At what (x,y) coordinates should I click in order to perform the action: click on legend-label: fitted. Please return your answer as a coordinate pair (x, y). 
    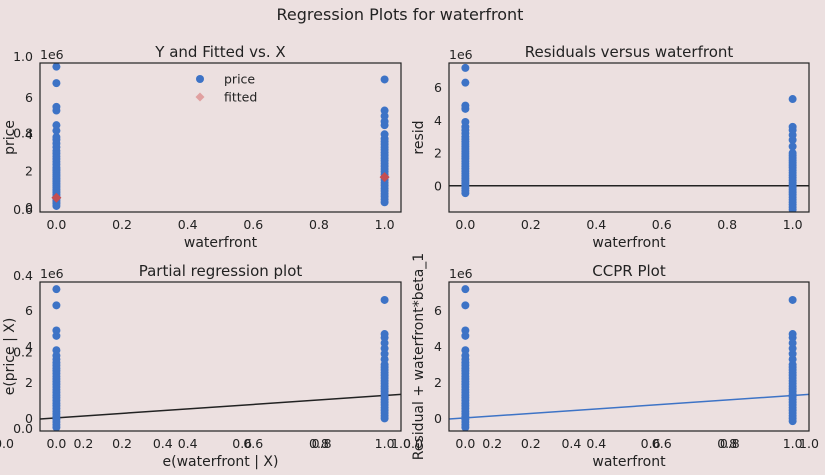
    Looking at the image, I should click on (240, 97).